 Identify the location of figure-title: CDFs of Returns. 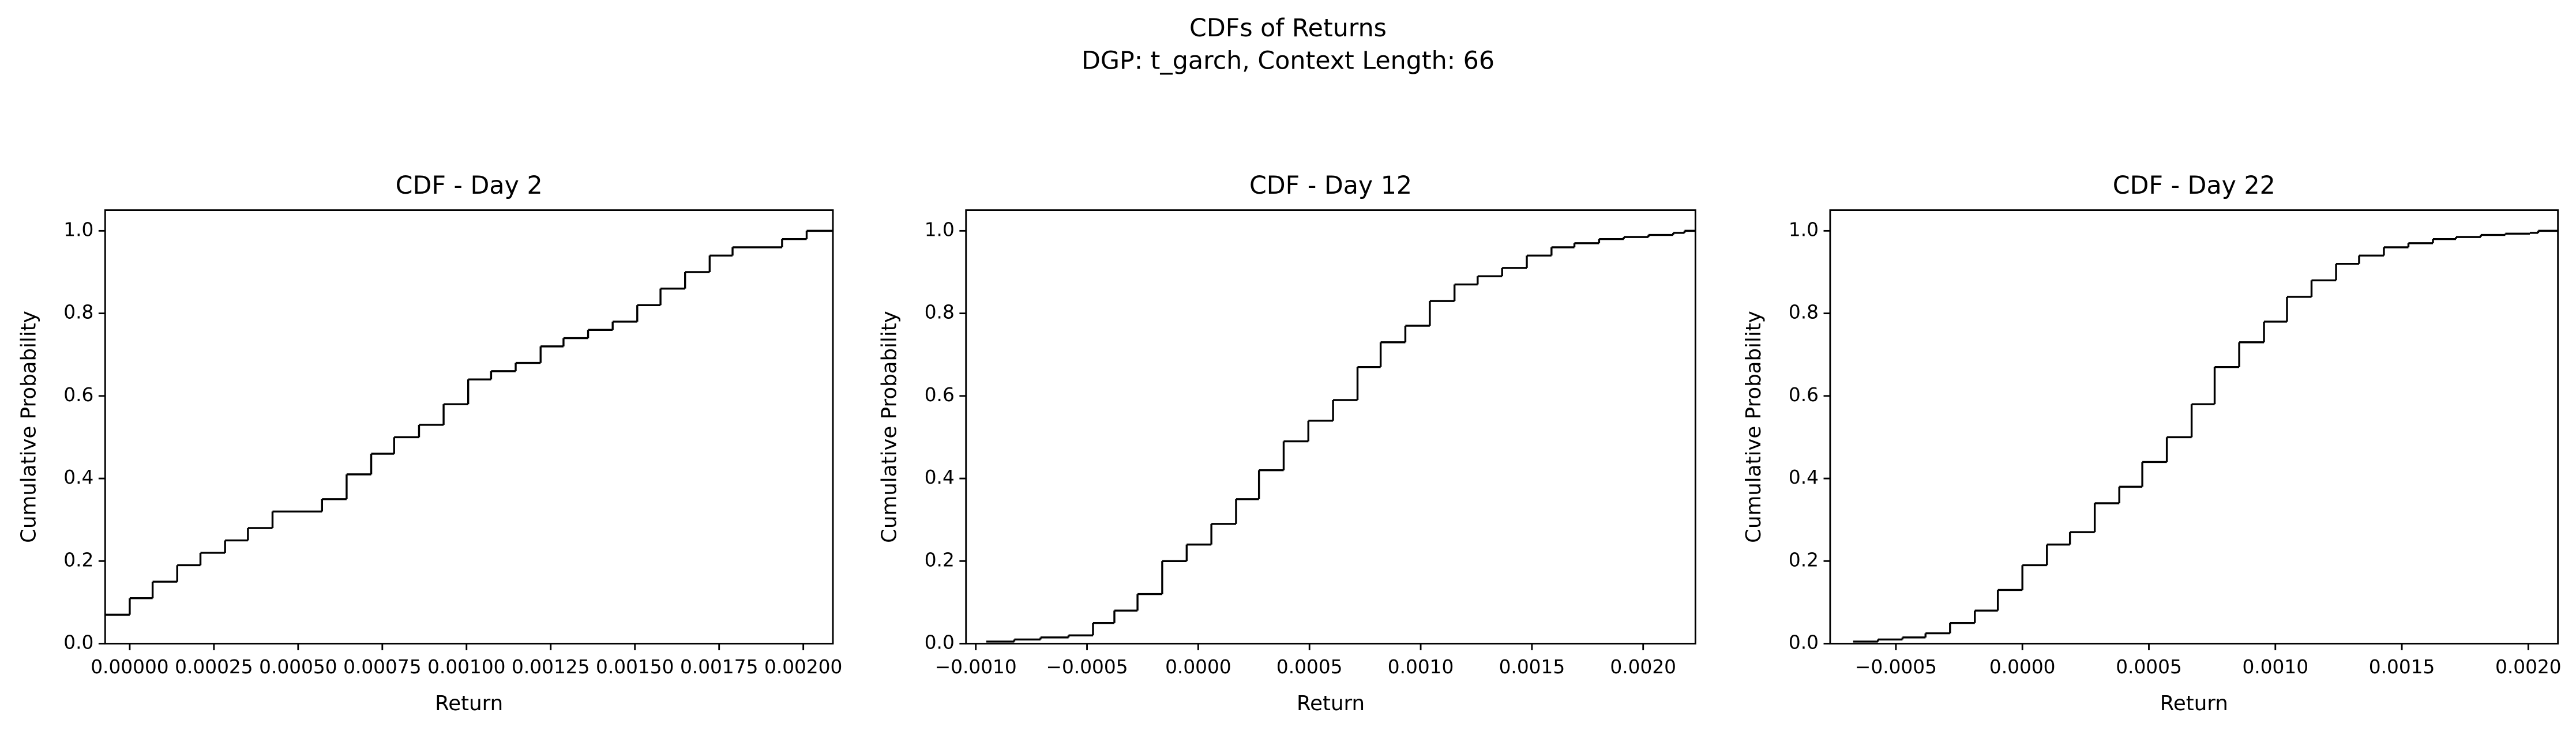
(1288, 28).